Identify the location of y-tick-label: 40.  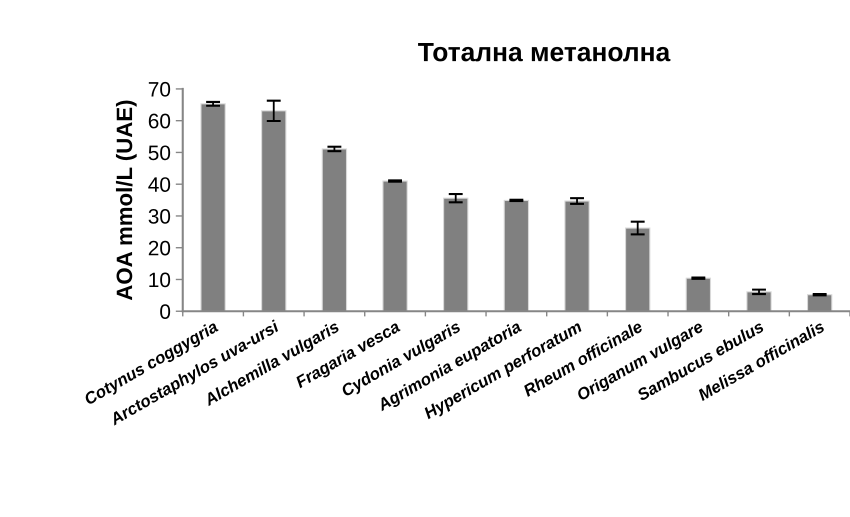
(159, 184).